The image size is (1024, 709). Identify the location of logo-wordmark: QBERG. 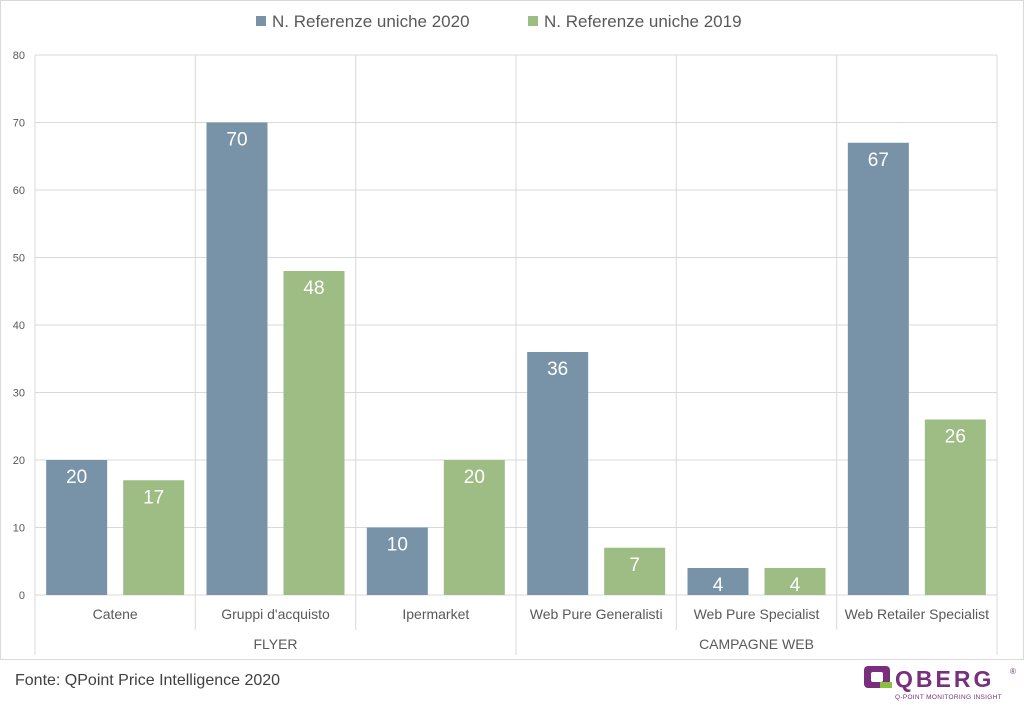
(944, 679).